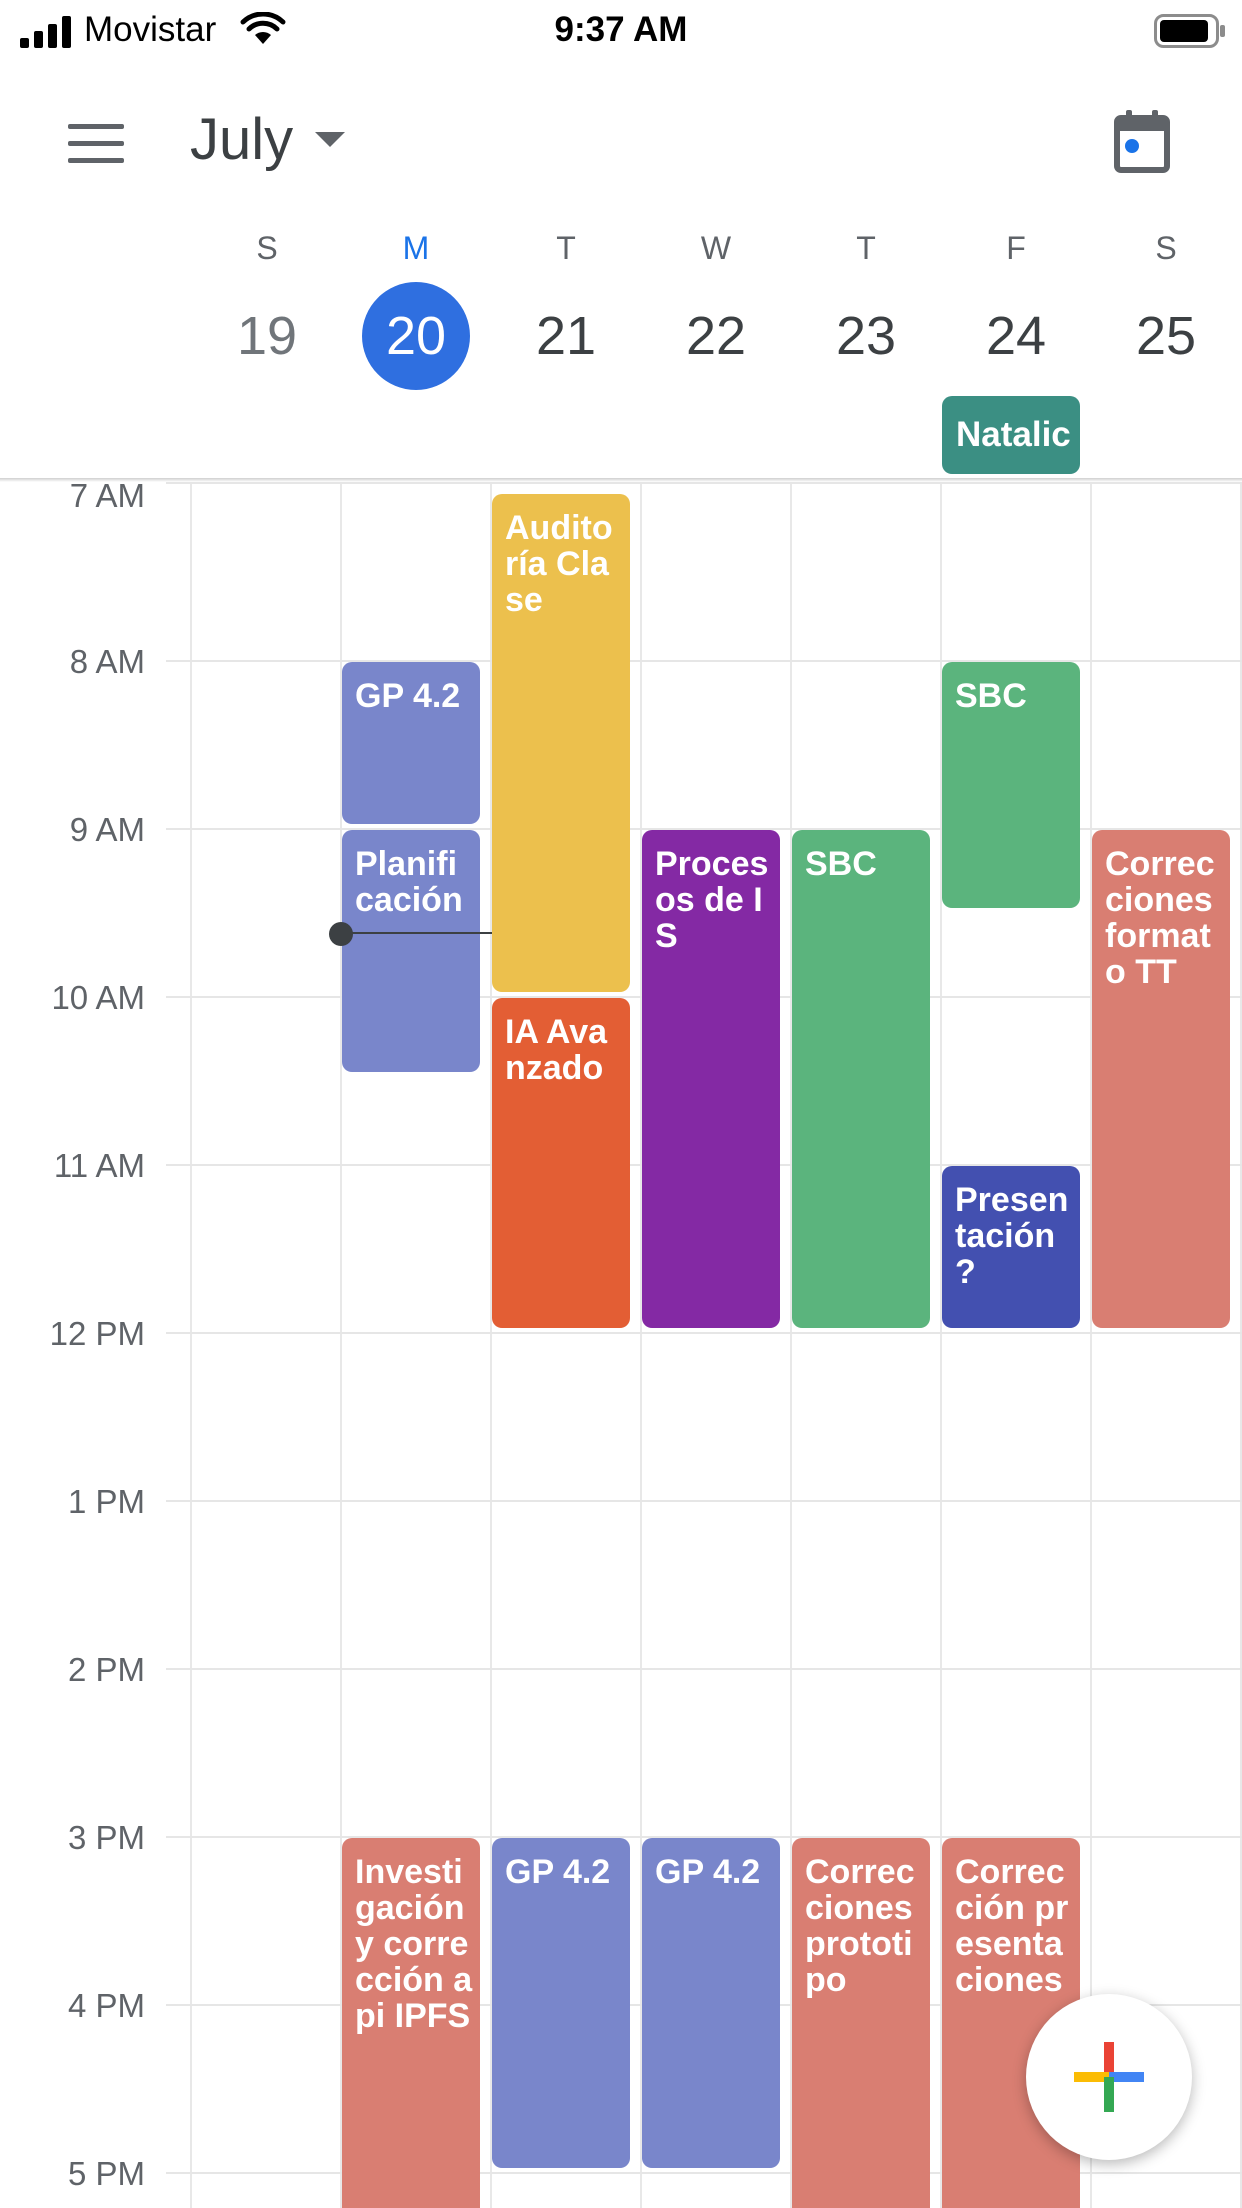 The image size is (1242, 2208). I want to click on hour-label: 7 AM, so click(107, 498).